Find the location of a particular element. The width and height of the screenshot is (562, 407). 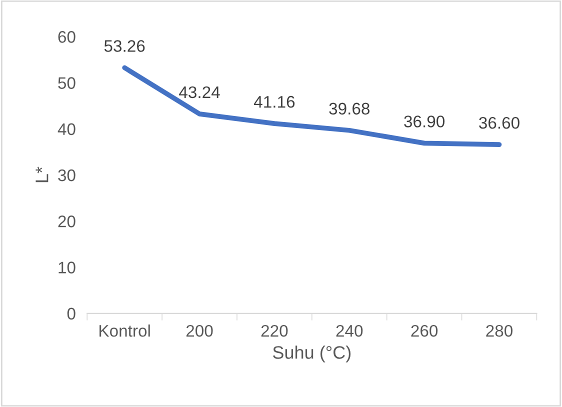

y-tick-label: 30 is located at coordinates (67, 175).